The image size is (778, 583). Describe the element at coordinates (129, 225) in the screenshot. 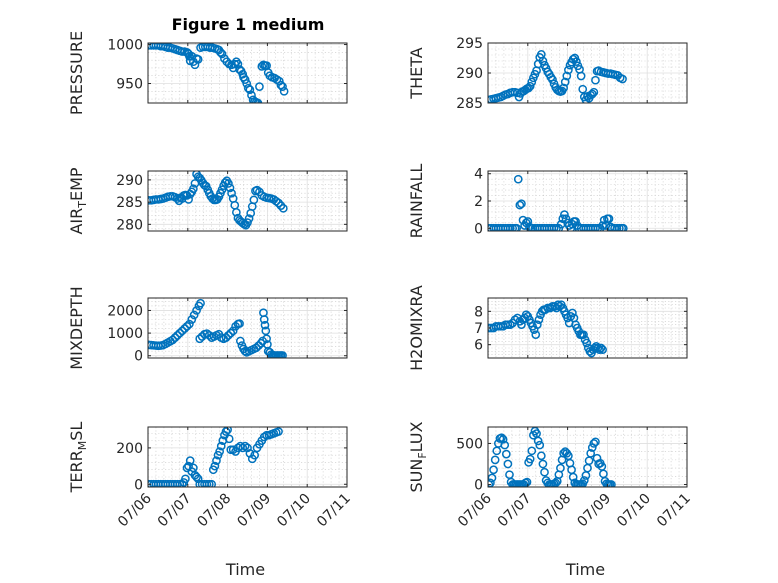

I see `y-tick-label: 280` at that location.